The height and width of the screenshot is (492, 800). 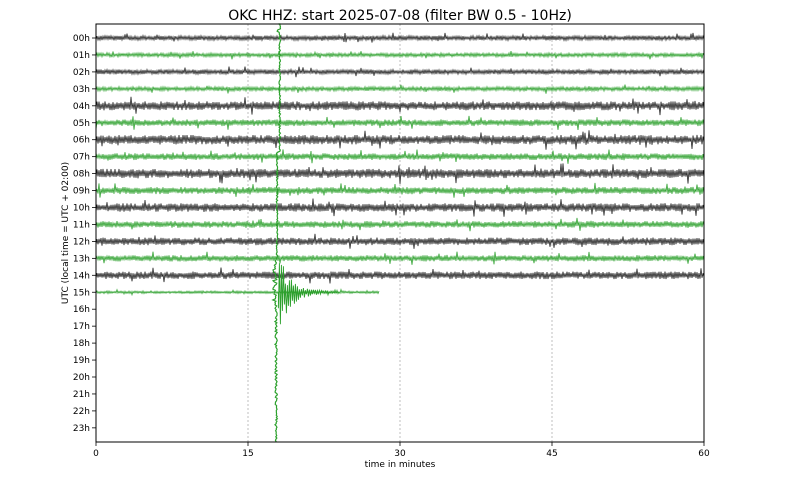 I want to click on trace-01h, so click(x=400, y=55).